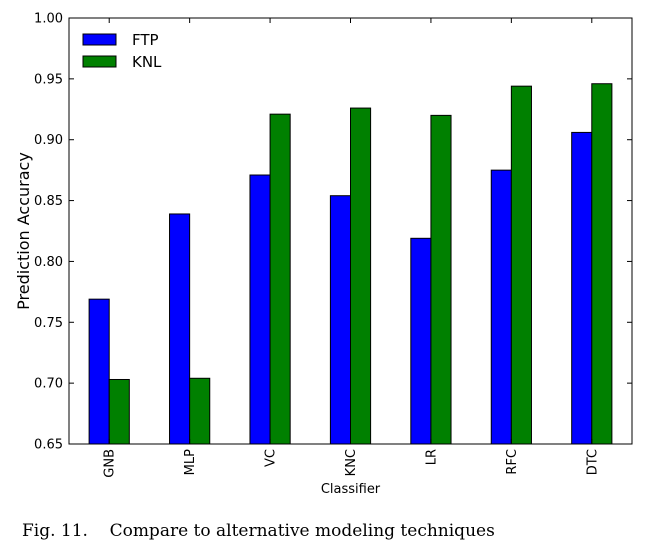 The image size is (657, 548). I want to click on bar-knl-gnb, so click(119, 411).